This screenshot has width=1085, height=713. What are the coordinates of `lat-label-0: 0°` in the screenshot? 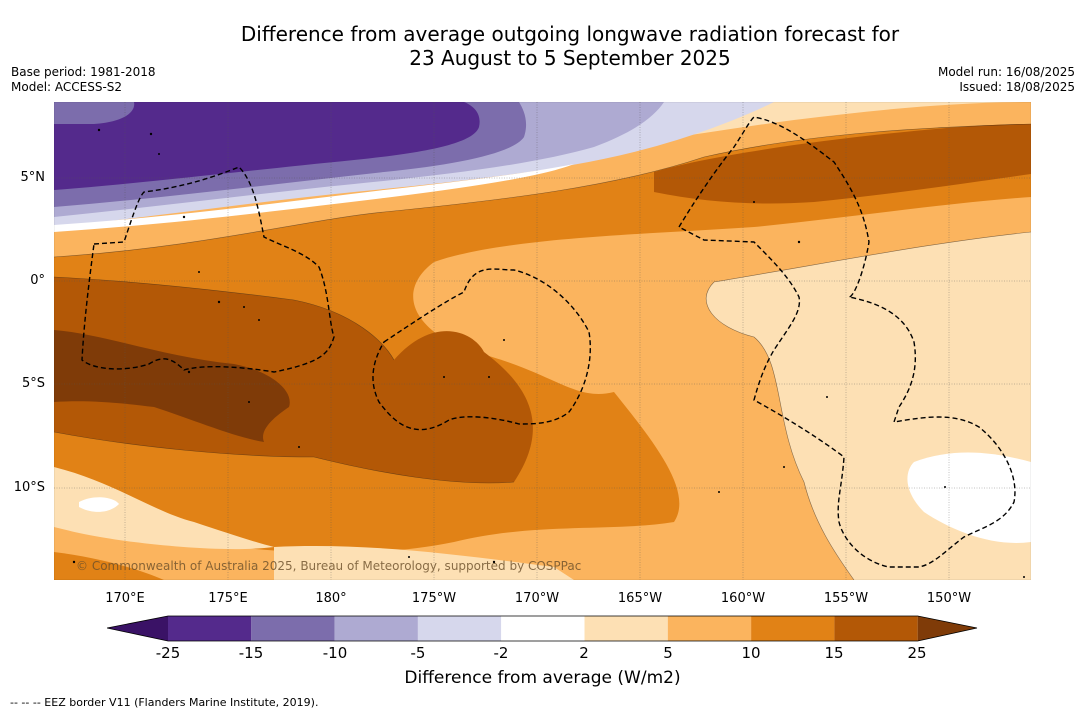 It's located at (37, 280).